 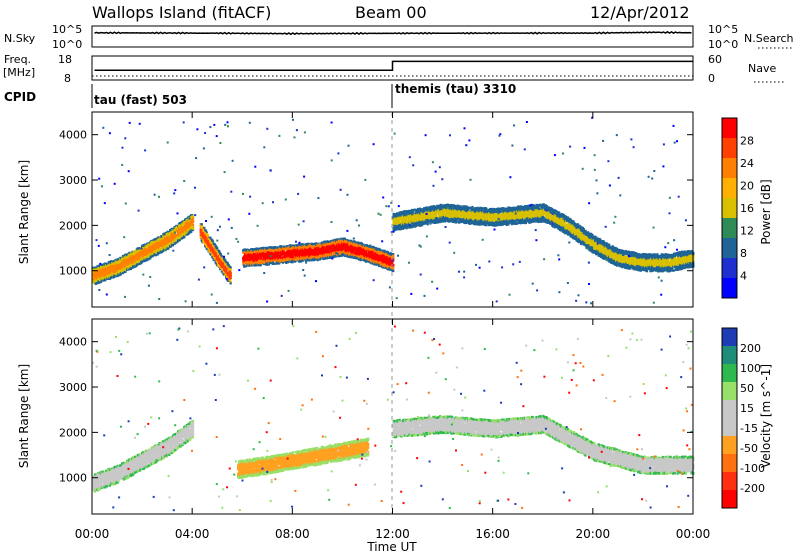 What do you see at coordinates (711, 78) in the screenshot?
I see `freq-right-tick-bottom: 0` at bounding box center [711, 78].